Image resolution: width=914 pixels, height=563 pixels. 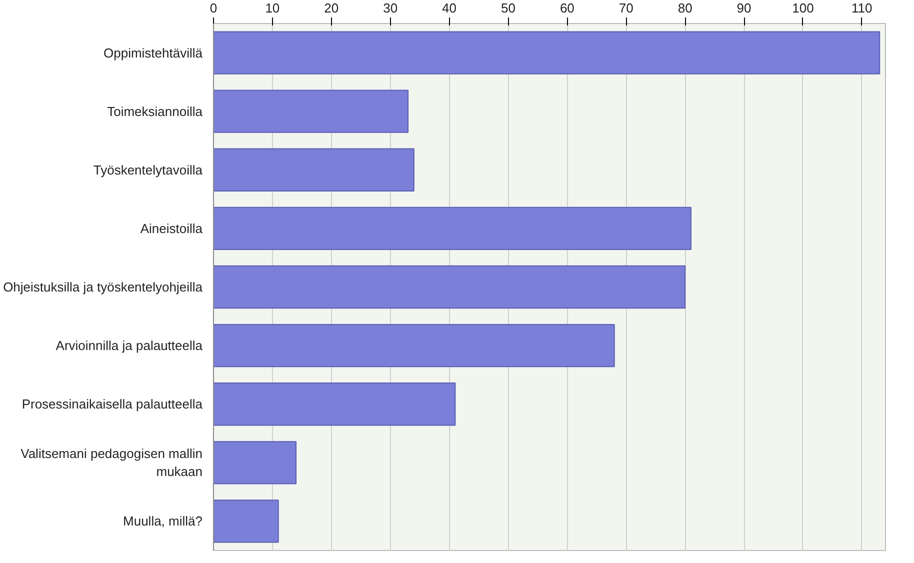 What do you see at coordinates (172, 228) in the screenshot?
I see `y-tick-label: Aineistoilla` at bounding box center [172, 228].